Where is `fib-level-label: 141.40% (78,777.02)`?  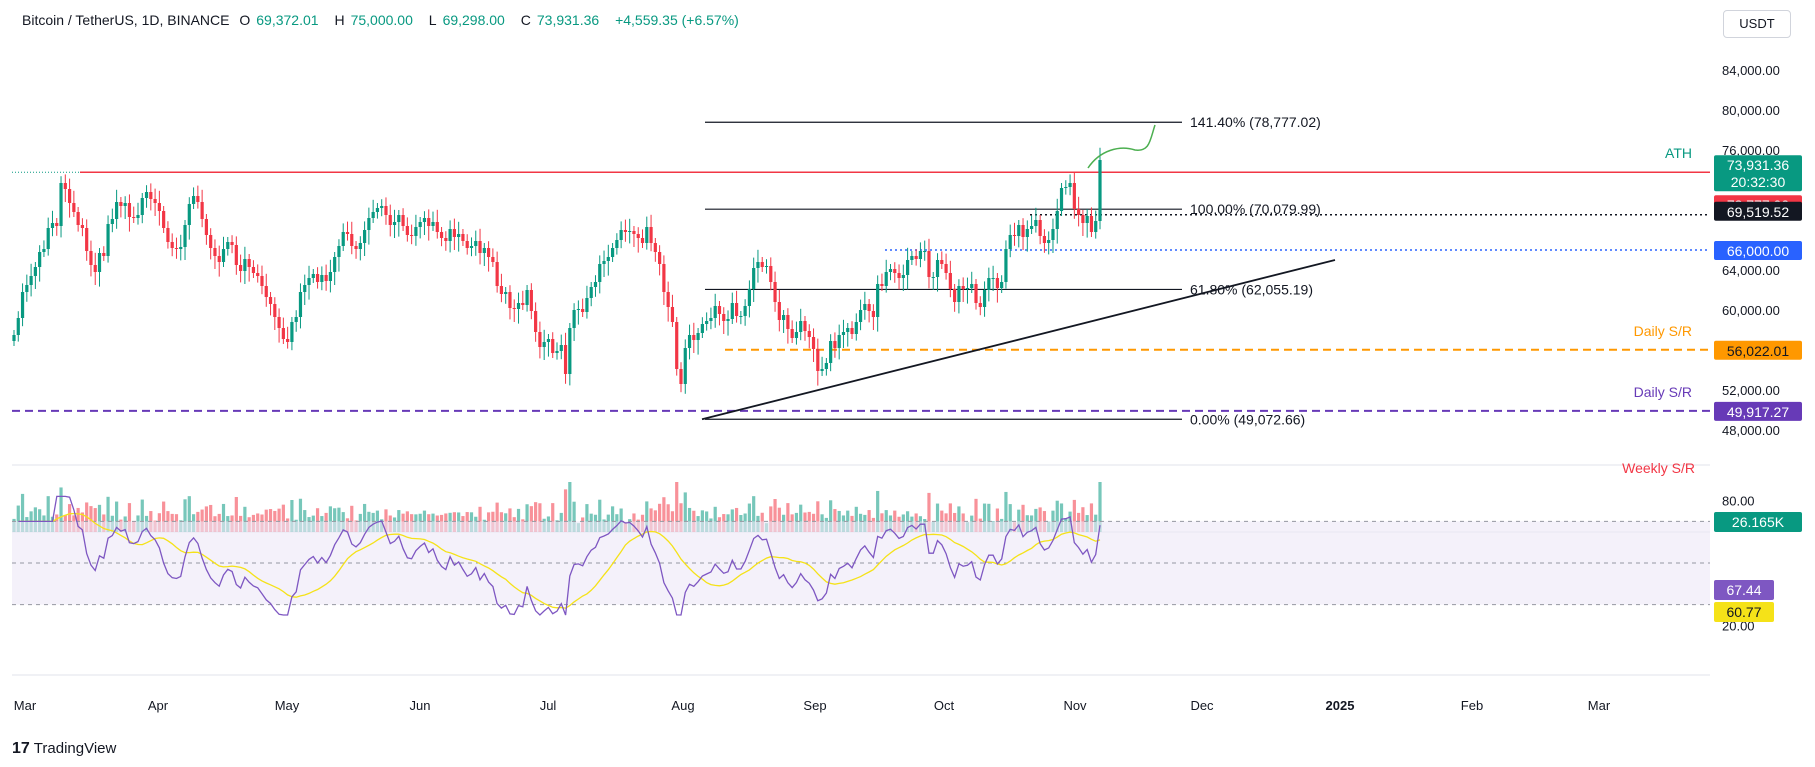 fib-level-label: 141.40% (78,777.02) is located at coordinates (1255, 122).